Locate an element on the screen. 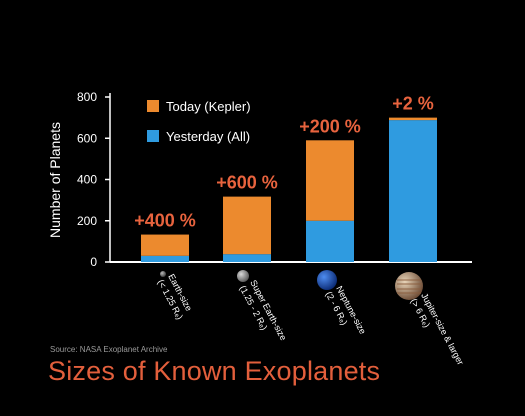  y-tick-label: 0 is located at coordinates (93, 262).